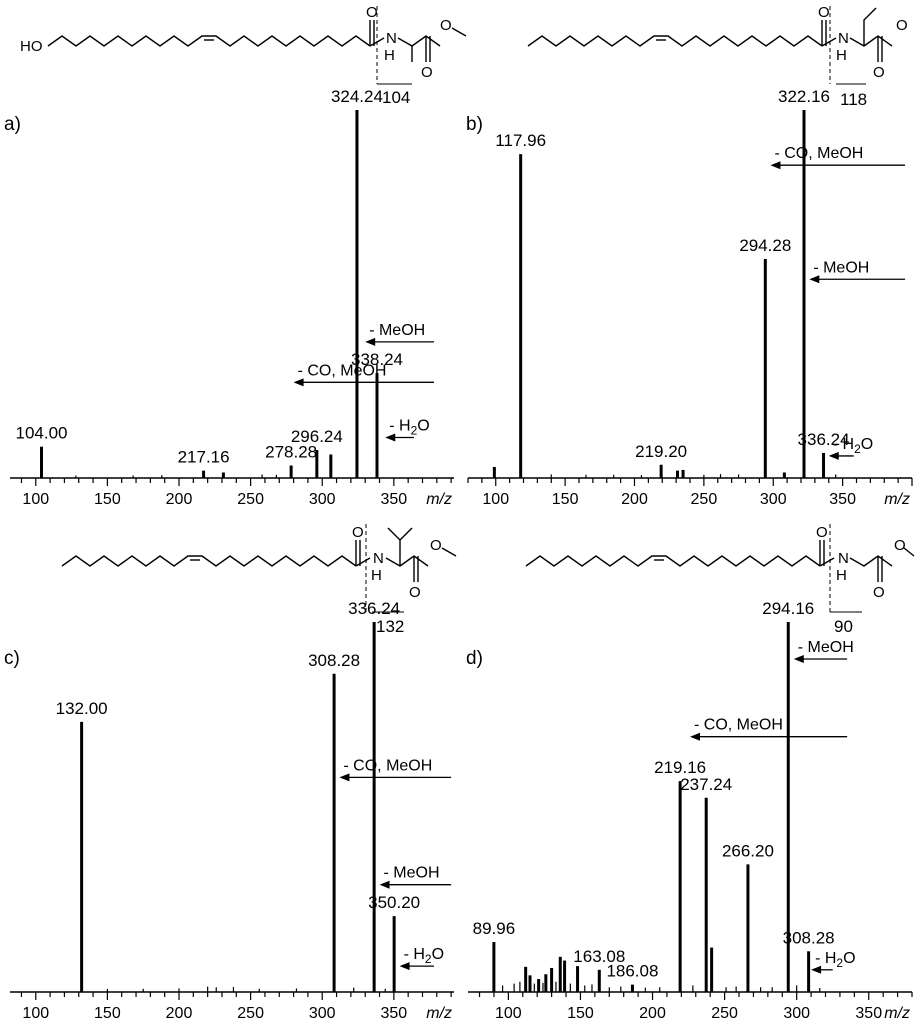  What do you see at coordinates (82, 708) in the screenshot?
I see `peak-label: 132.00` at bounding box center [82, 708].